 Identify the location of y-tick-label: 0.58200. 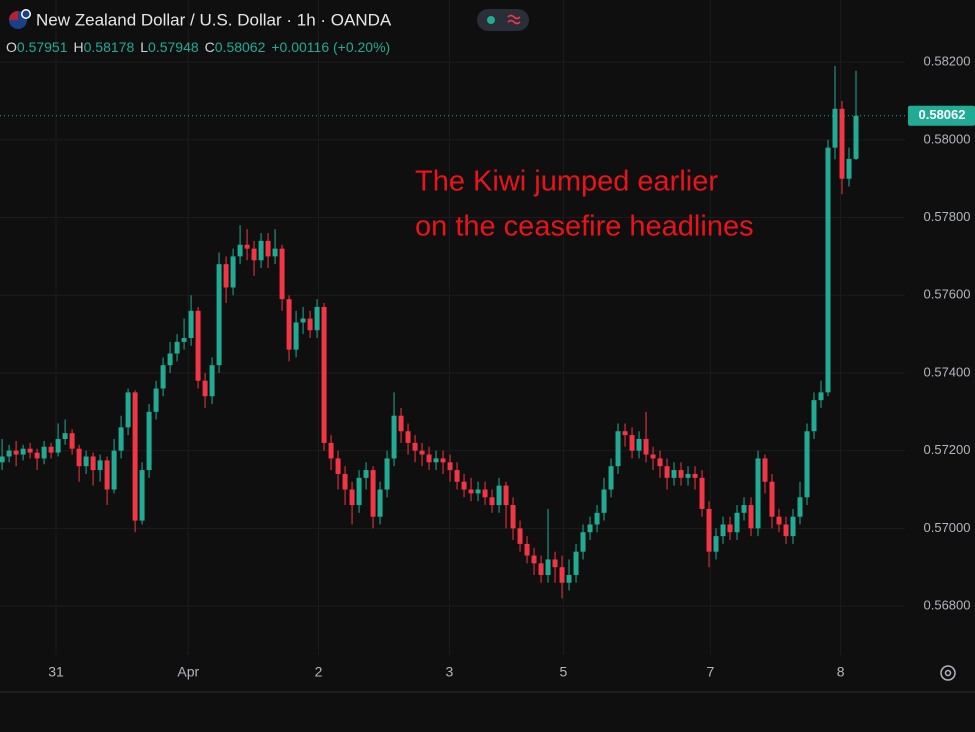
(947, 61).